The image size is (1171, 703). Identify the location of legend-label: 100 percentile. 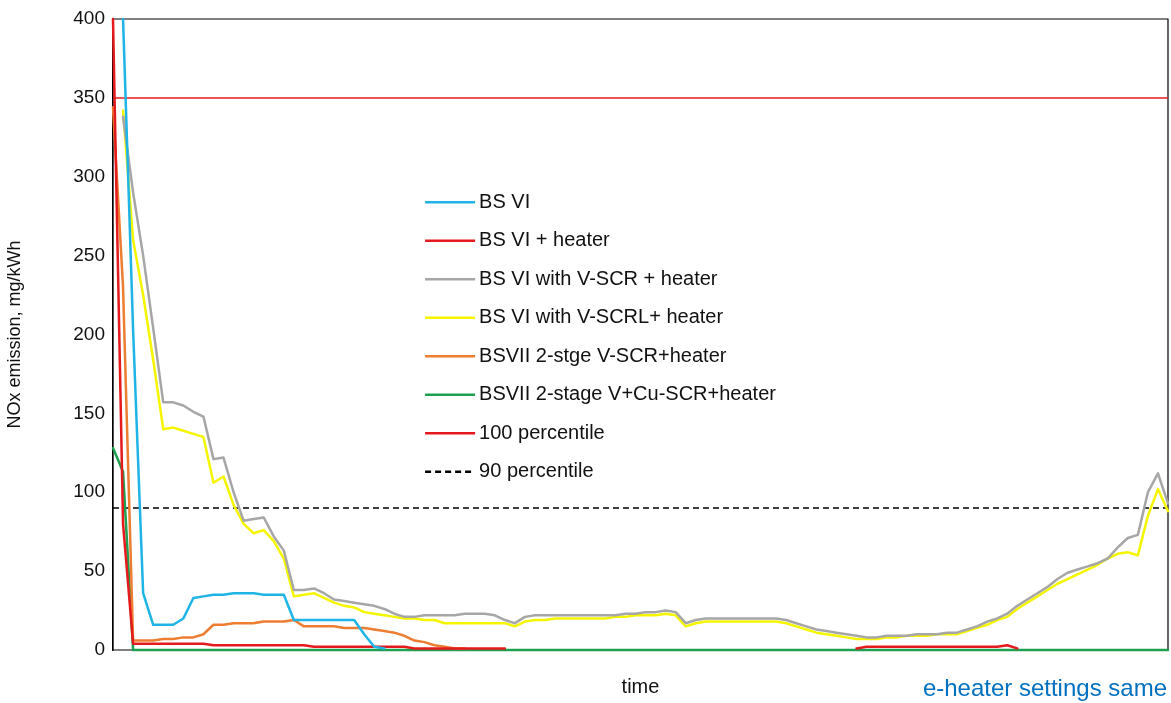
(542, 431).